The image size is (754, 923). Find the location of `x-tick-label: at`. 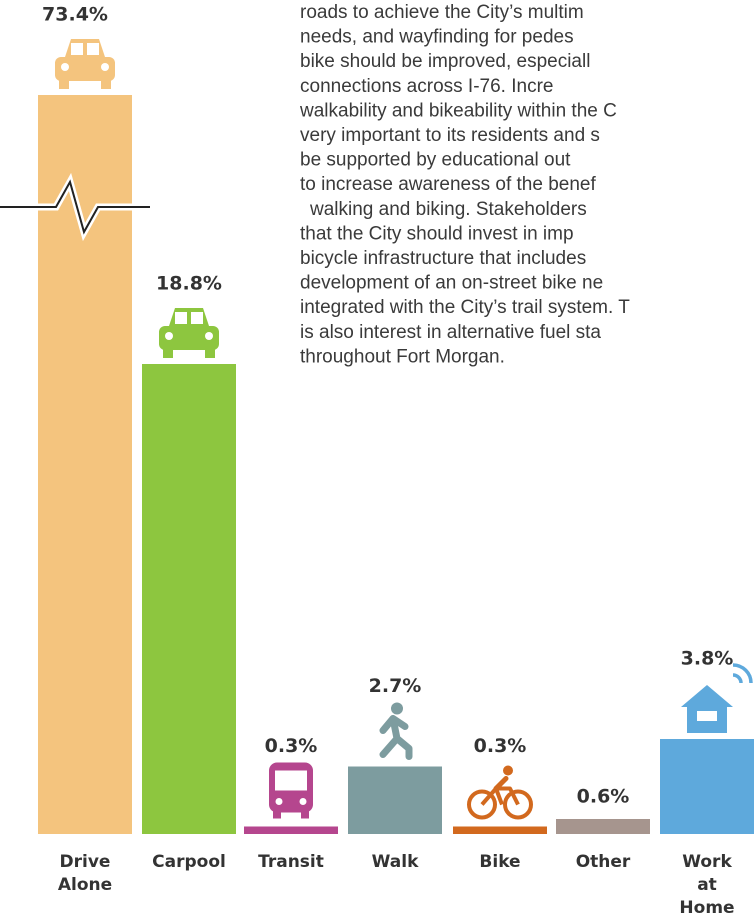

x-tick-label: at is located at coordinates (707, 885).